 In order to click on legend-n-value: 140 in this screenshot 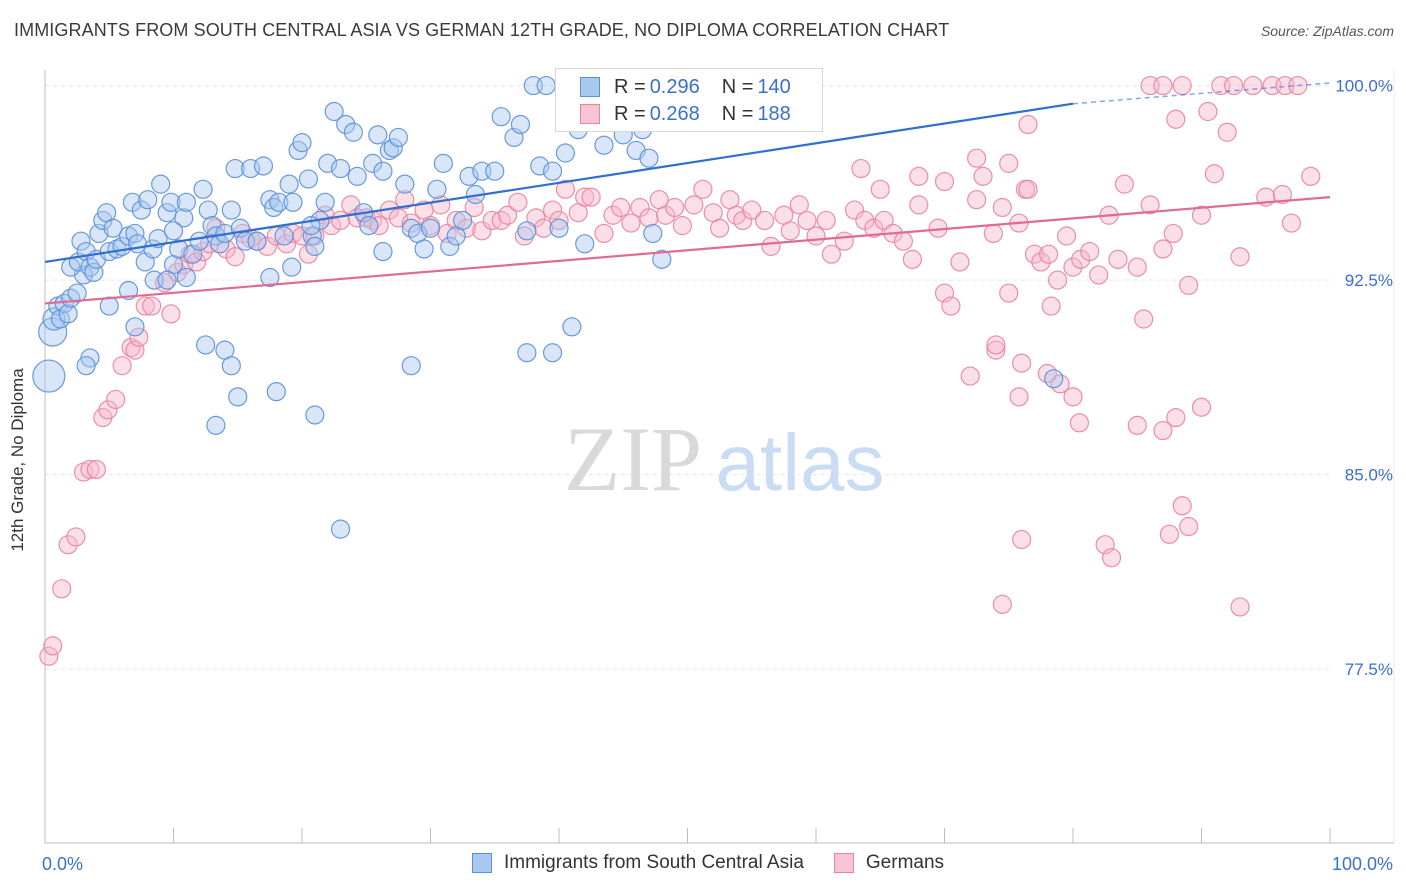, I will do `click(774, 86)`.